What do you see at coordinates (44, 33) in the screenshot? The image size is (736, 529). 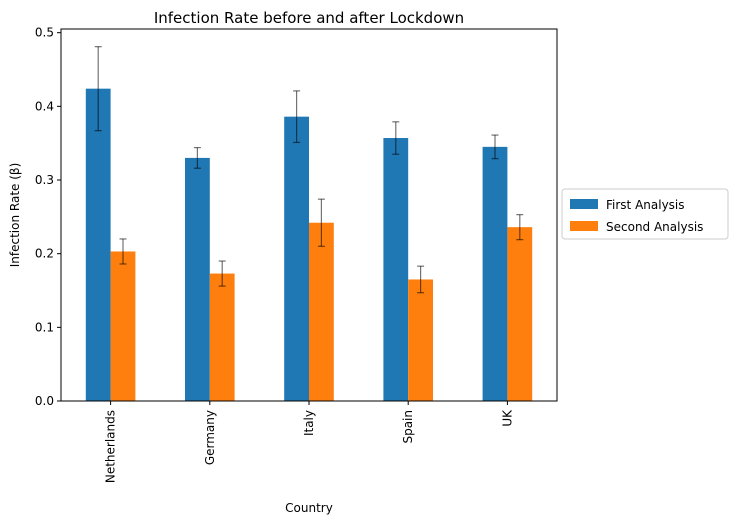 I see `y-tick-label: 0.5` at bounding box center [44, 33].